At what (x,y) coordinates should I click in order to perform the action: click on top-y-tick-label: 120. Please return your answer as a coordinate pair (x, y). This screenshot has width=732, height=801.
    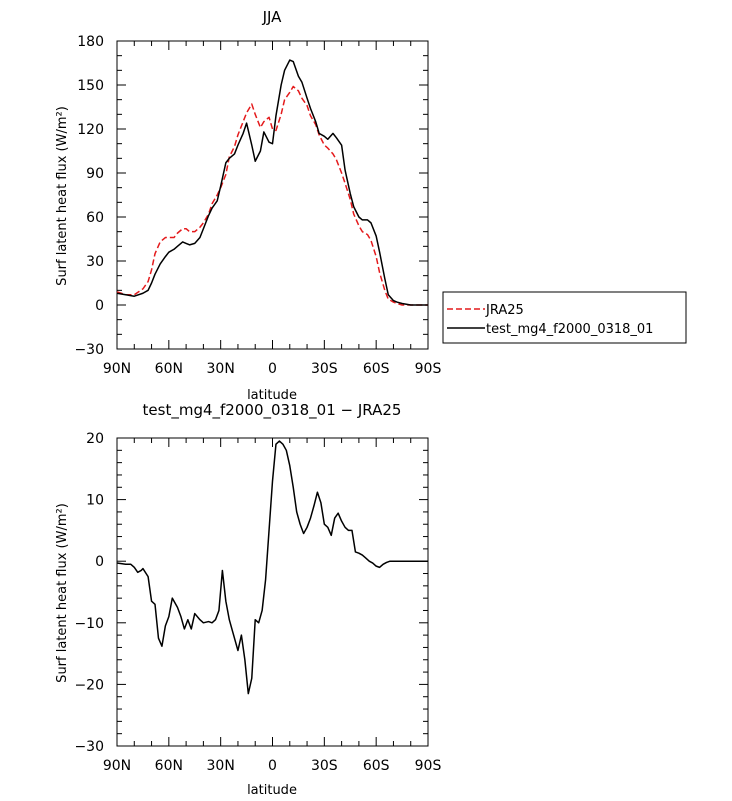
    Looking at the image, I should click on (90, 130).